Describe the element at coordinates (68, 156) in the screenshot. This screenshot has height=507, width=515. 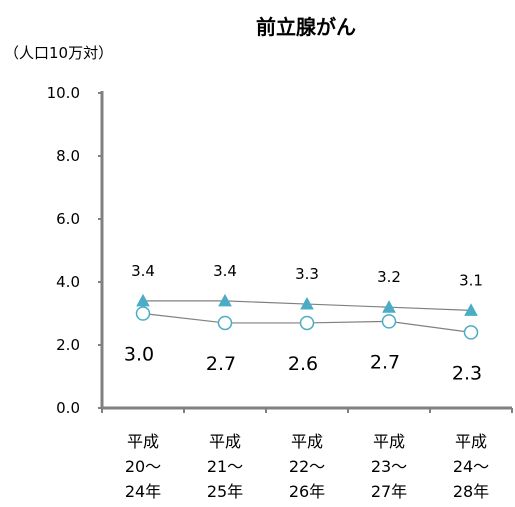
I see `y-tick-label: 8.0` at that location.